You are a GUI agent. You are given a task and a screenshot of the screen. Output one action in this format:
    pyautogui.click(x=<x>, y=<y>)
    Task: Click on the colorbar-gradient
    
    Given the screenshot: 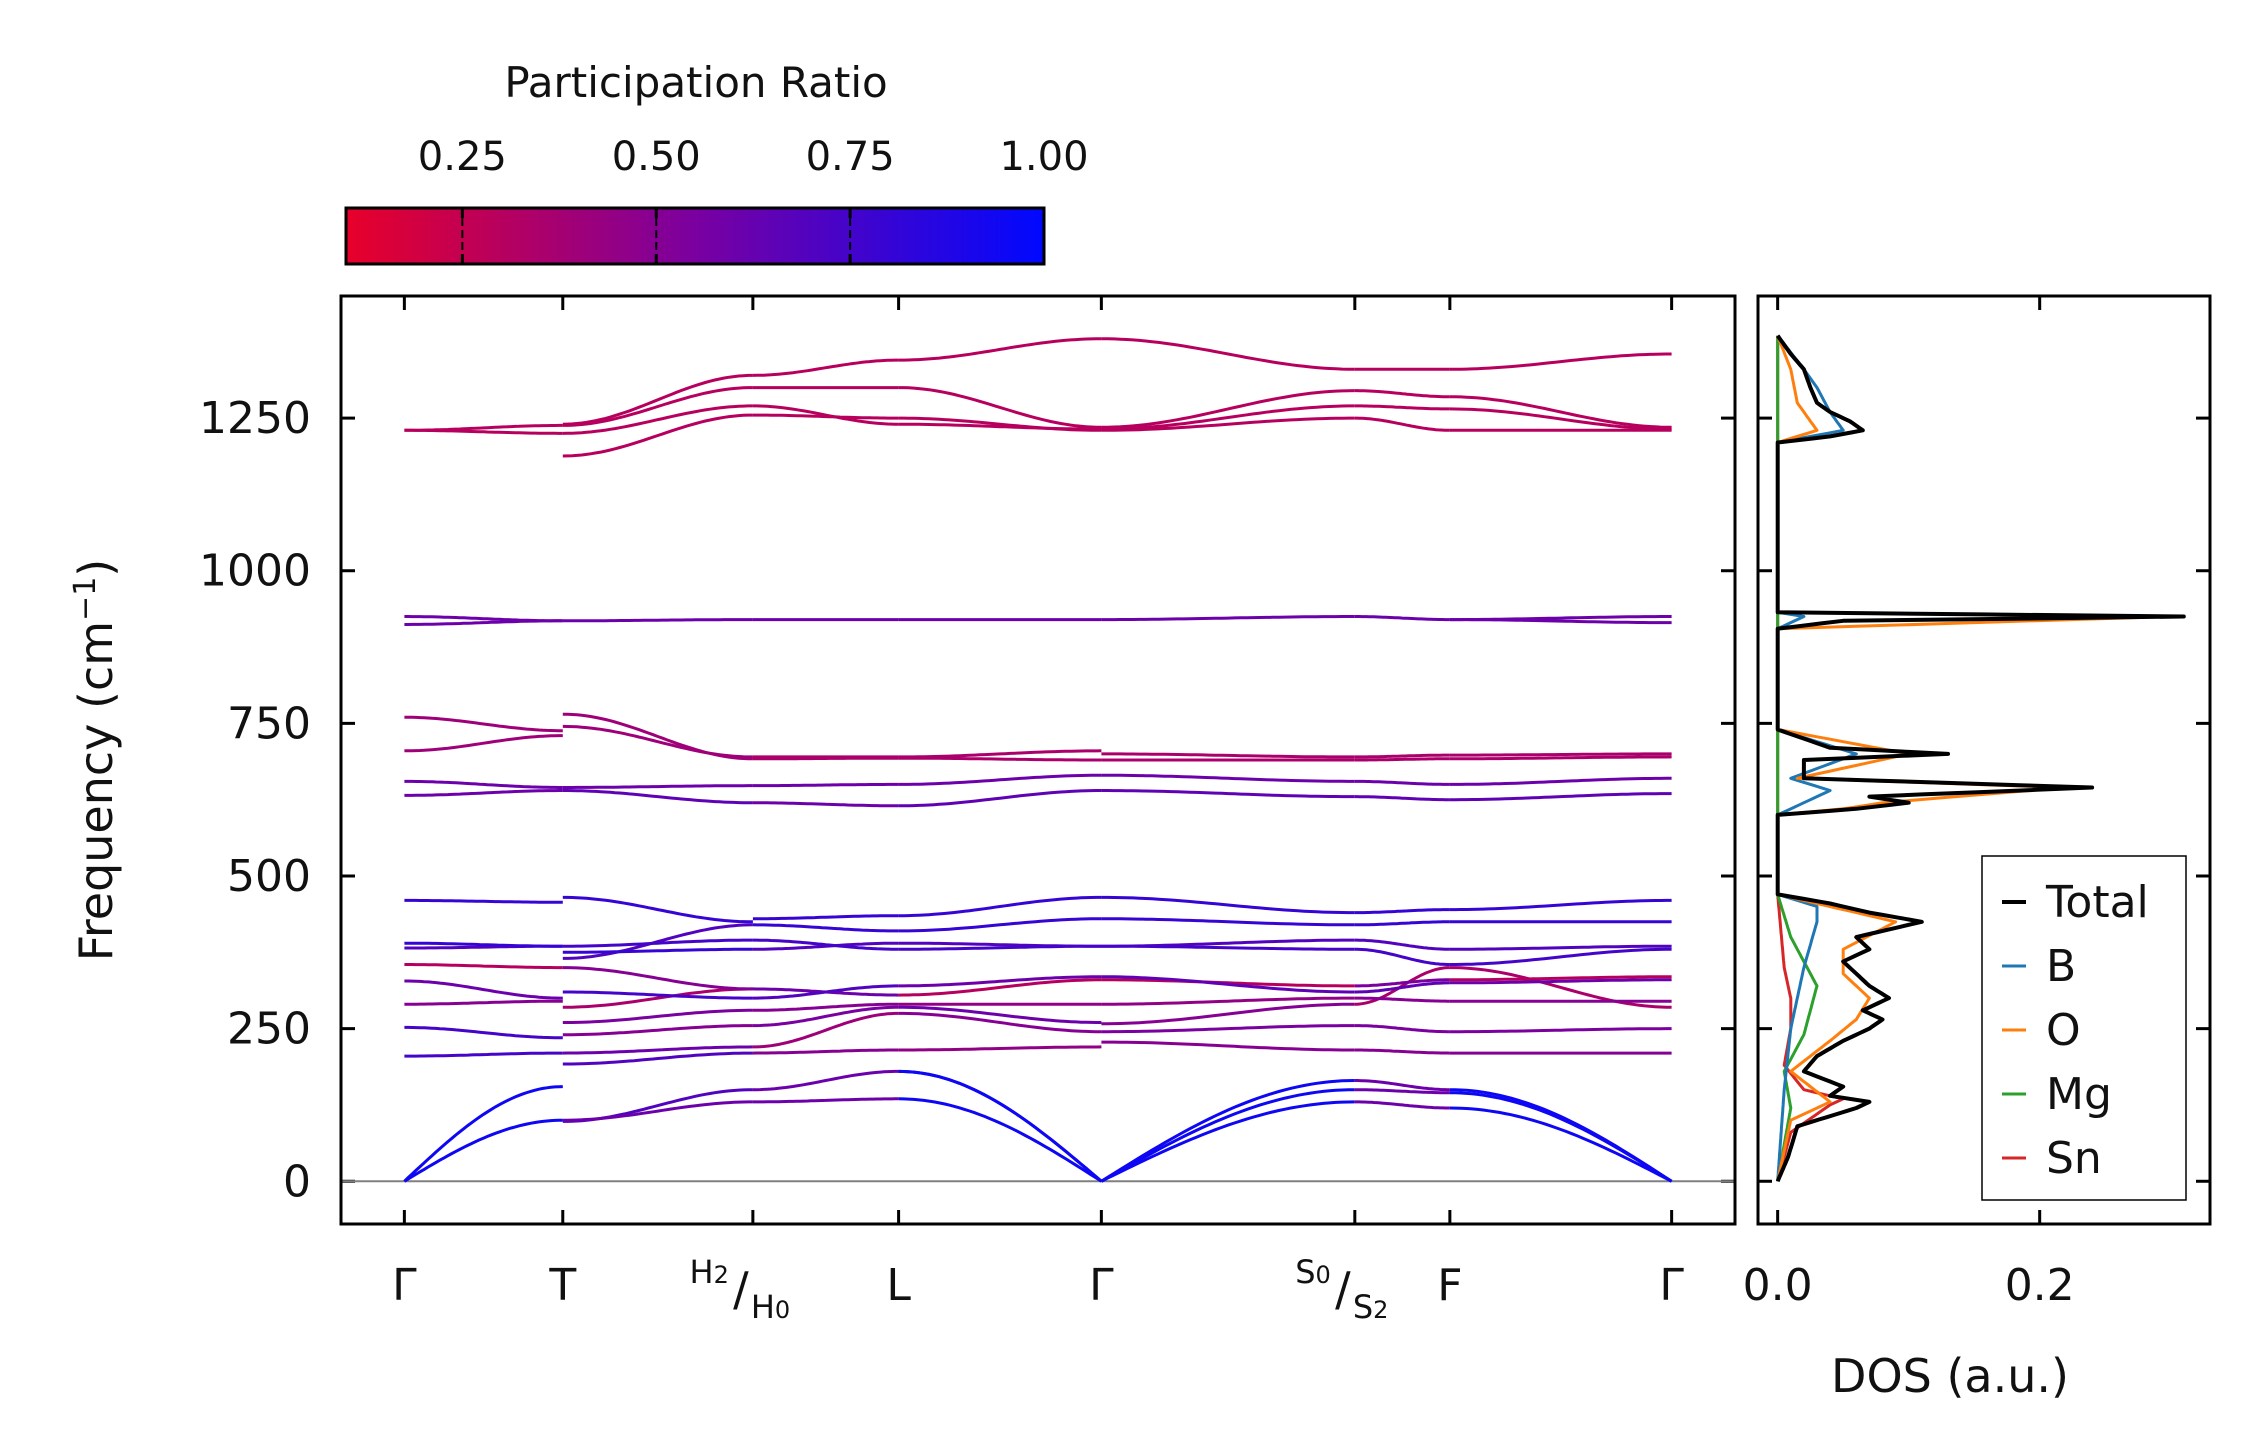 What is the action you would take?
    pyautogui.click(x=695, y=236)
    